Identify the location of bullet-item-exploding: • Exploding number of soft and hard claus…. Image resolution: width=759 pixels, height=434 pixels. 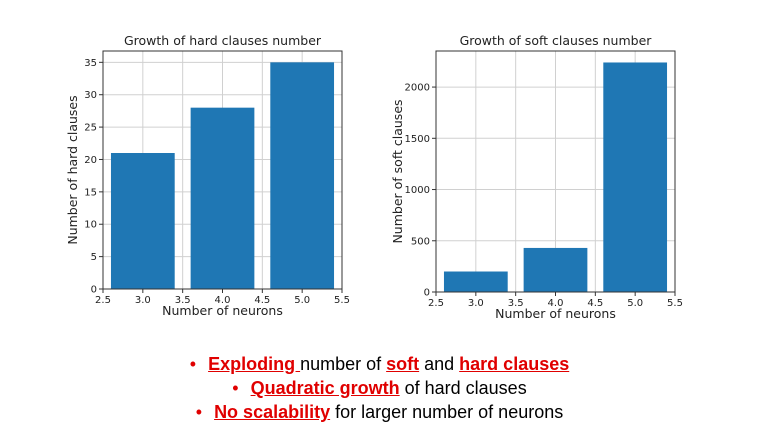
(379, 364).